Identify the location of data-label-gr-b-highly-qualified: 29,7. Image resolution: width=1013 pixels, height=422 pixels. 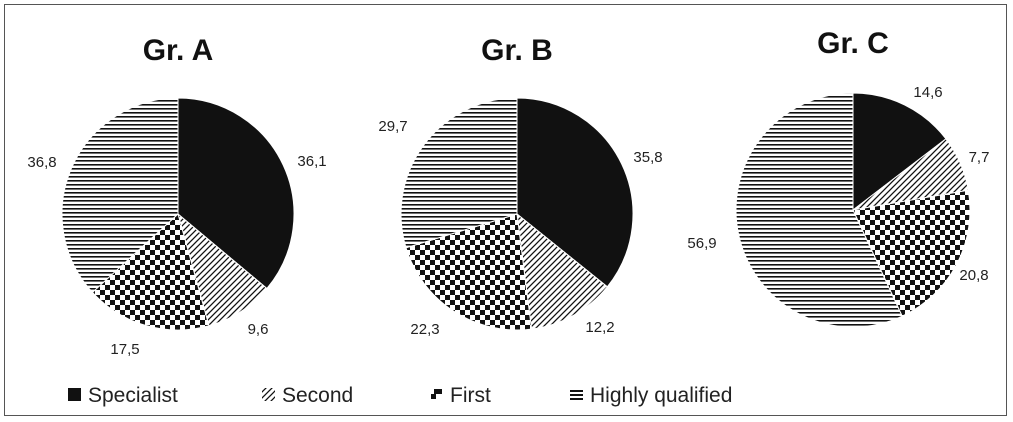
(392, 126).